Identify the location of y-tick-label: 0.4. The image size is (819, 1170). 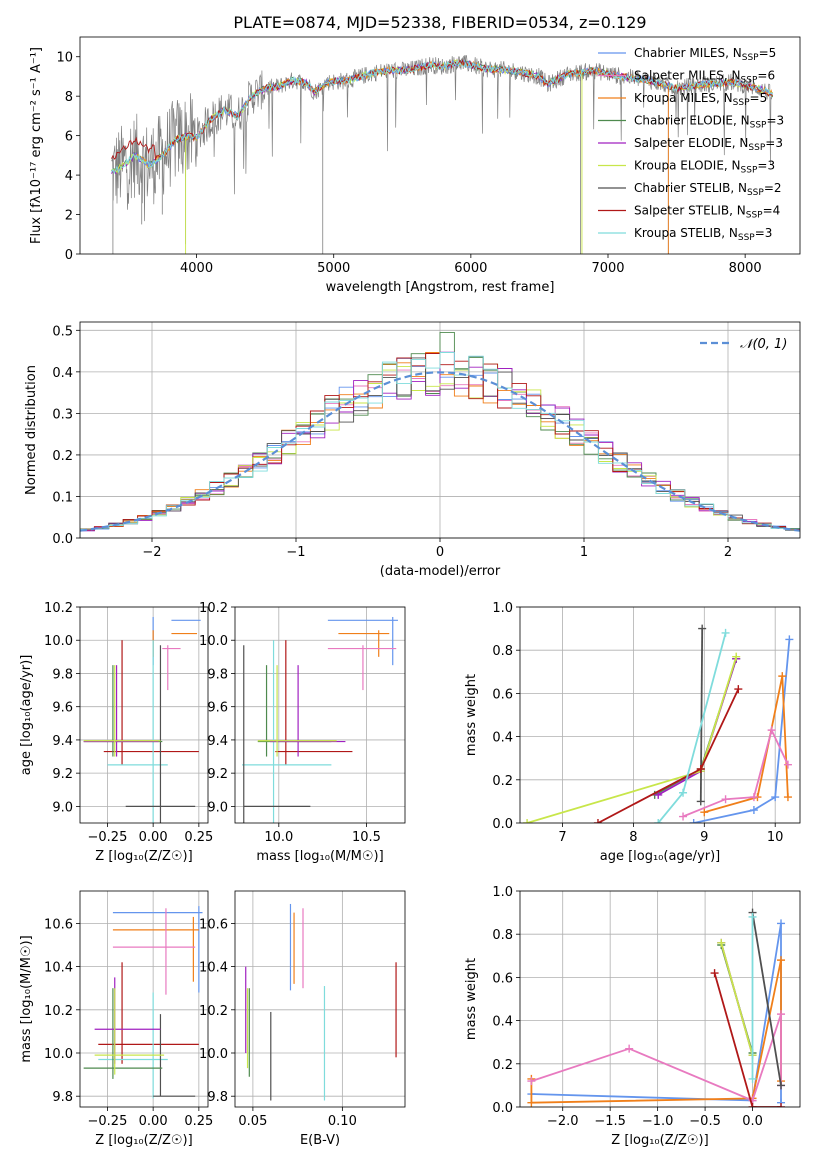
(502, 1022).